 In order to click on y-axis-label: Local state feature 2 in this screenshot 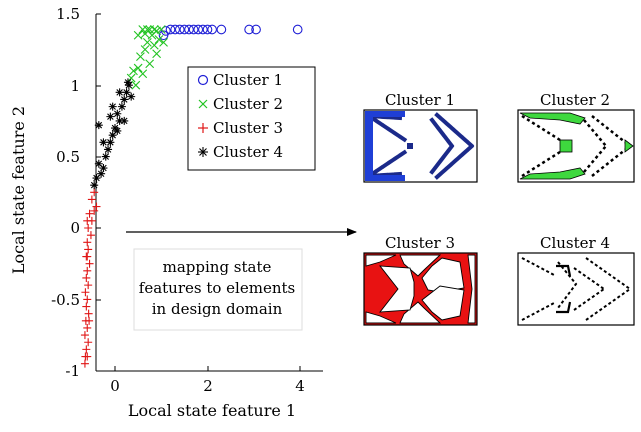, I will do `click(18, 190)`.